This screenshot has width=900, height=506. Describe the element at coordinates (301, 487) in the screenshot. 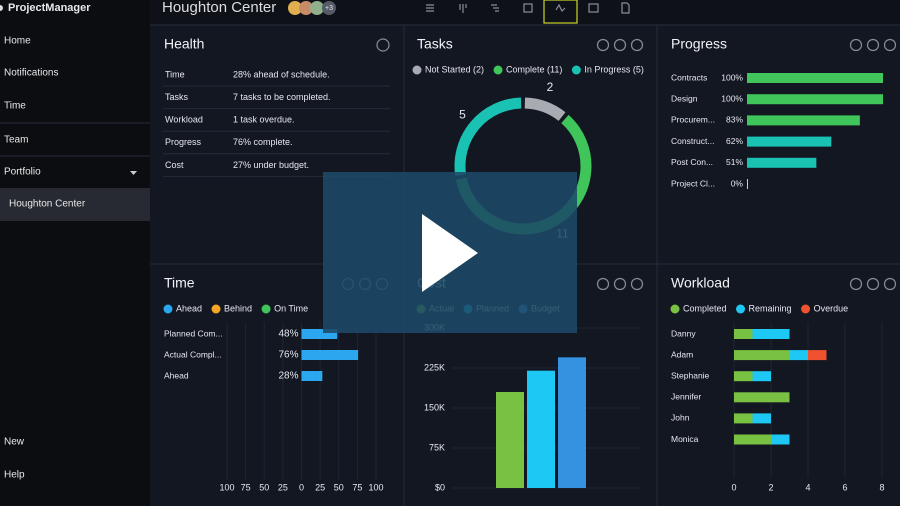

I see `x-tick-label: 0` at that location.